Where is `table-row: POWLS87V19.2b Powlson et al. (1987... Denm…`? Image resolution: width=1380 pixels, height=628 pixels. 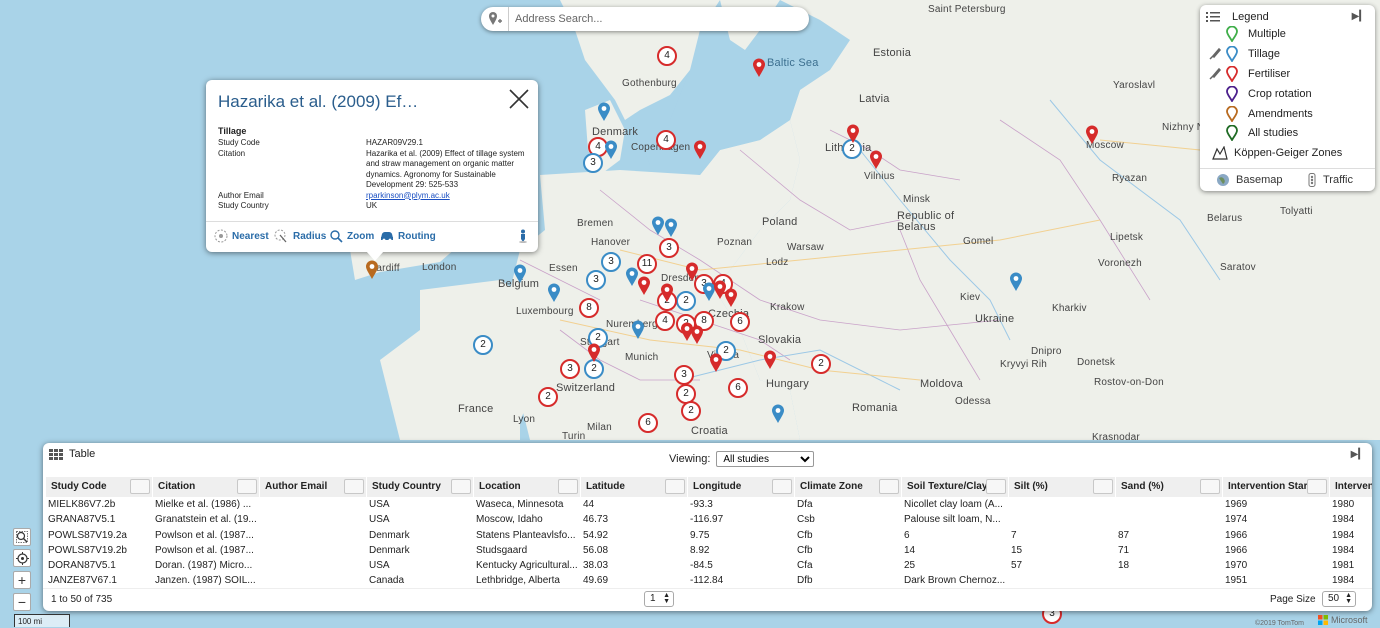 table-row: POWLS87V19.2b Powlson et al. (1987... Denm… is located at coordinates (709, 550).